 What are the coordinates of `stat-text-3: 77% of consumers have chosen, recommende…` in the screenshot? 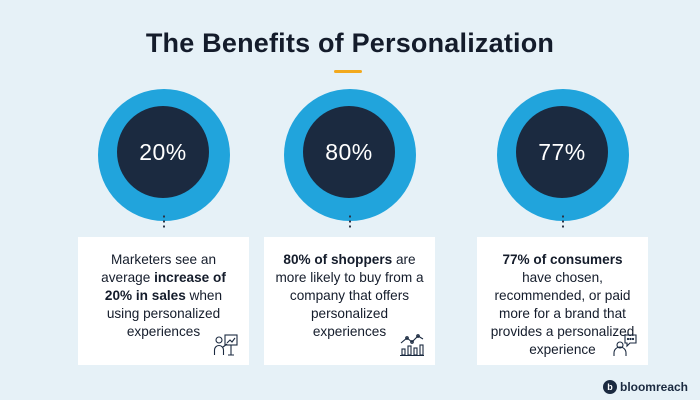 It's located at (562, 304).